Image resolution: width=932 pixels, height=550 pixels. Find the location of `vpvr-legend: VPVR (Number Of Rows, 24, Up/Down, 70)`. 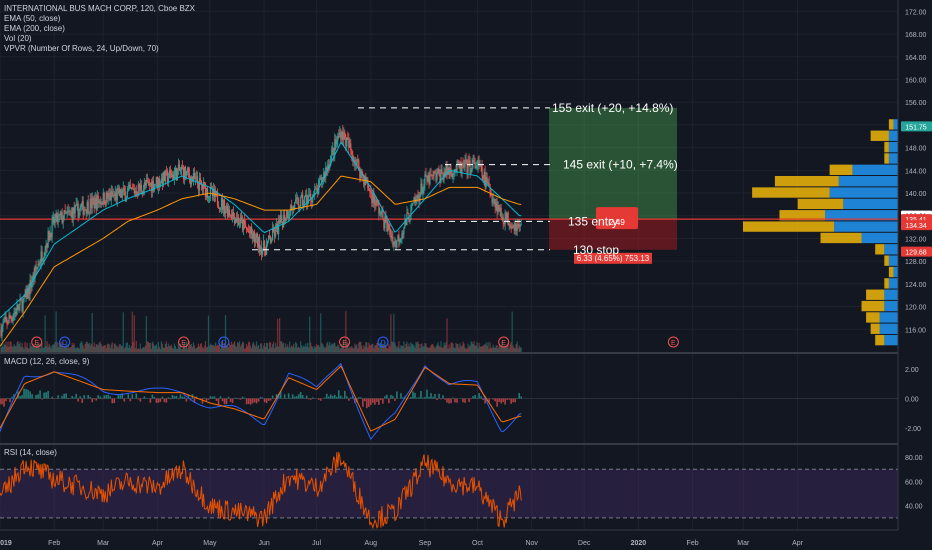

vpvr-legend: VPVR (Number Of Rows, 24, Up/Down, 70) is located at coordinates (81, 48).